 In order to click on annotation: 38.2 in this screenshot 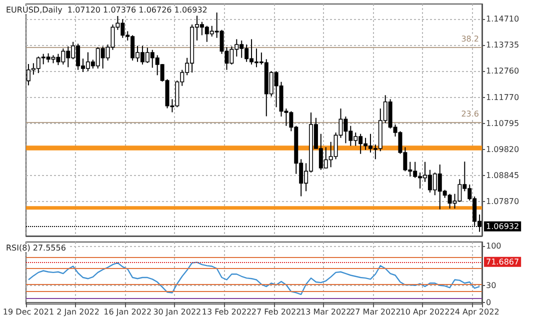, I will do `click(470, 39)`.